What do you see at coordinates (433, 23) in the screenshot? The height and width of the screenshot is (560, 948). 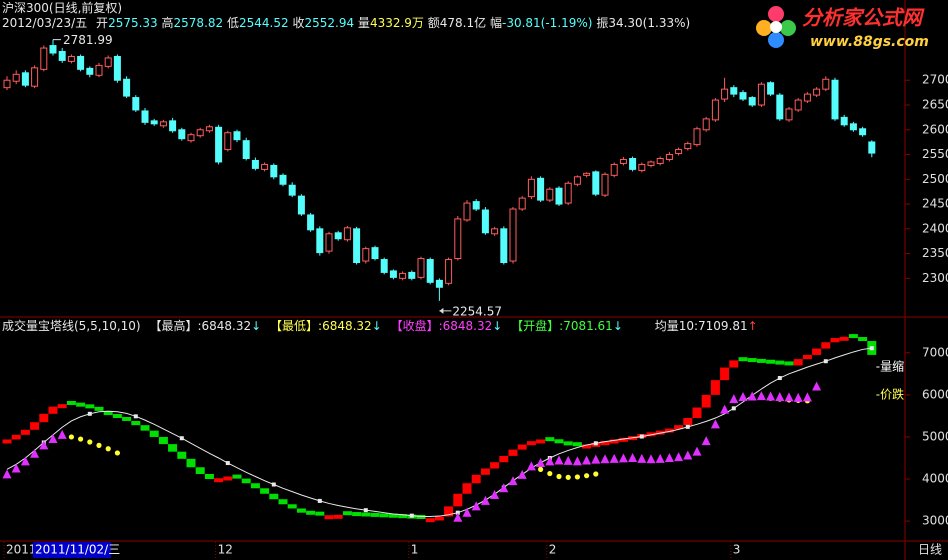 I see `label: 额` at bounding box center [433, 23].